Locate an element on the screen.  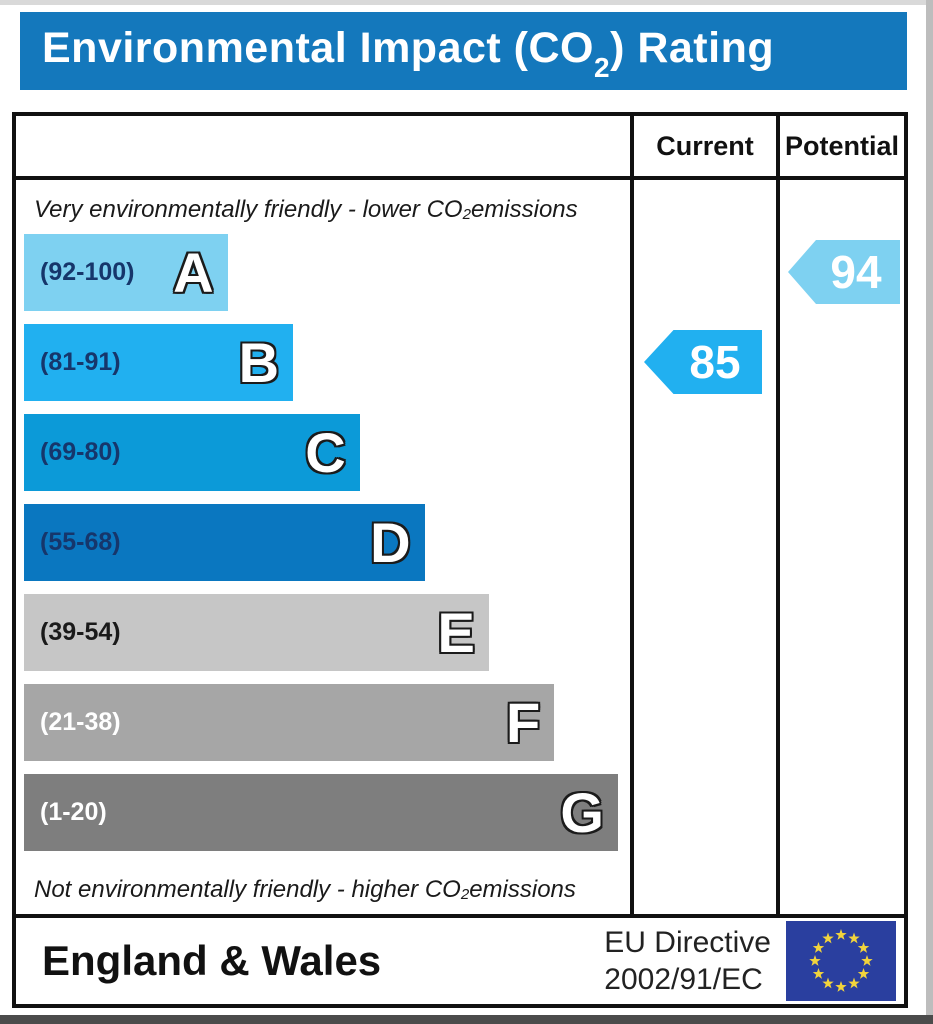
band-row: (69-80) C is located at coordinates (327, 452).